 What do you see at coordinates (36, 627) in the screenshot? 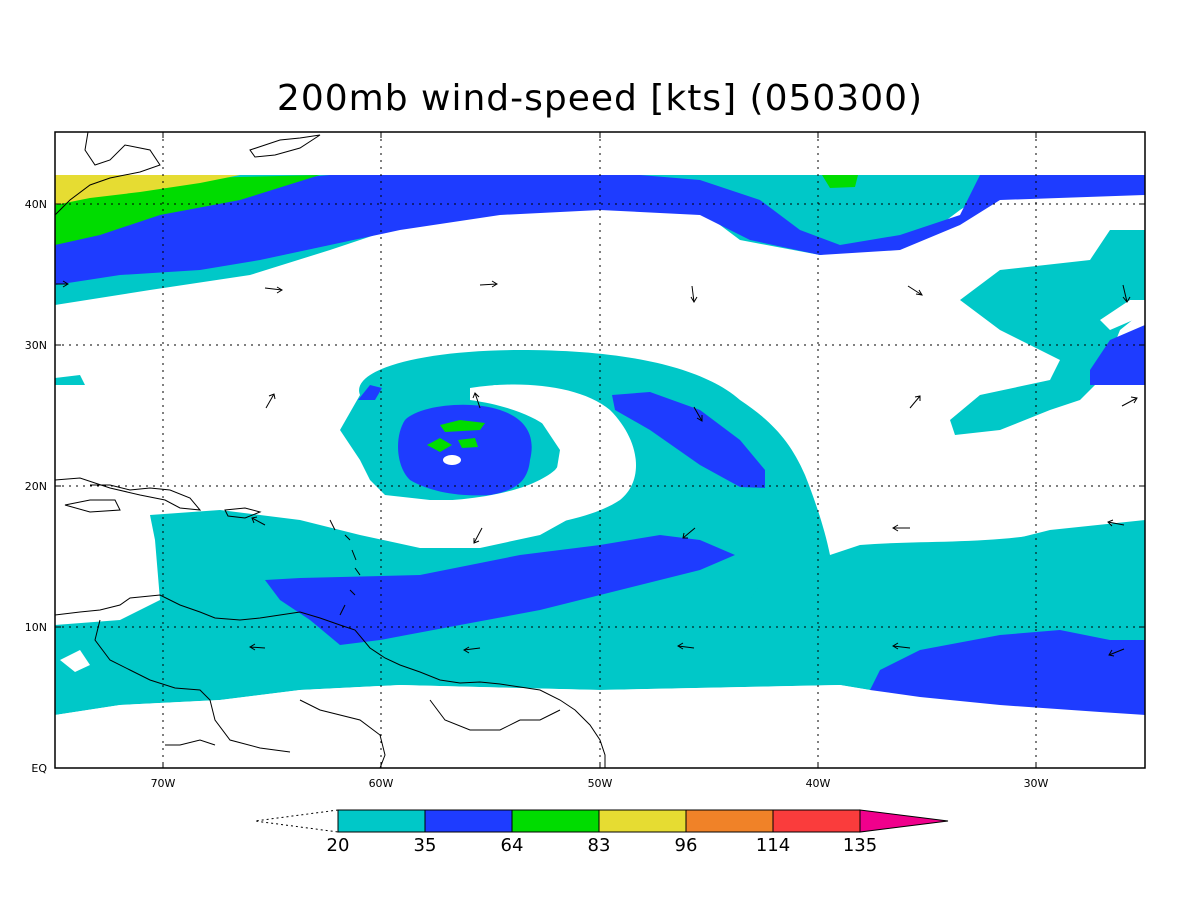
I see `lat-label: 10N` at bounding box center [36, 627].